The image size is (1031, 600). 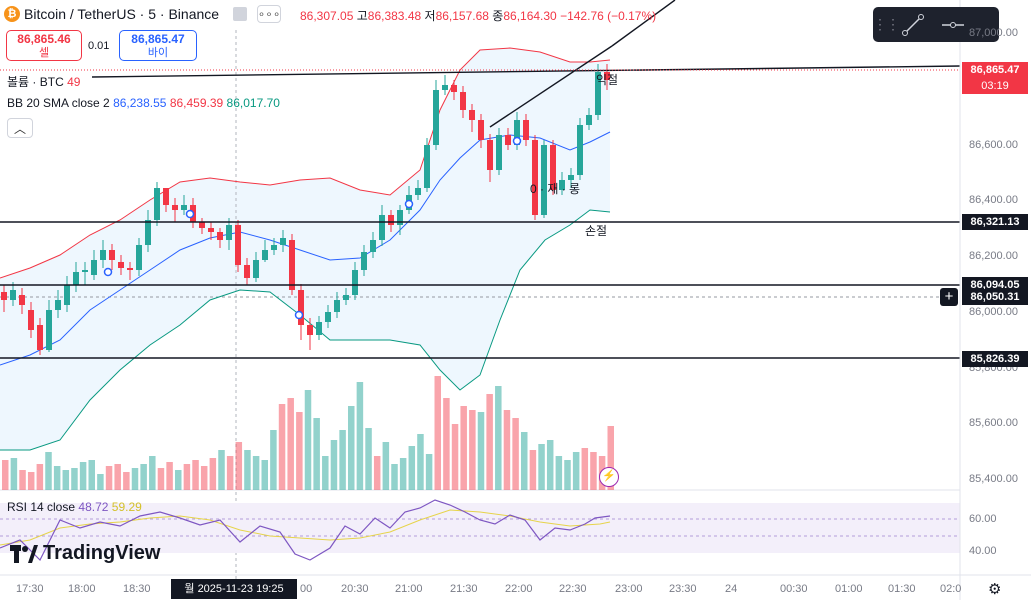 What do you see at coordinates (629, 589) in the screenshot?
I see `time-tick: 23:00` at bounding box center [629, 589].